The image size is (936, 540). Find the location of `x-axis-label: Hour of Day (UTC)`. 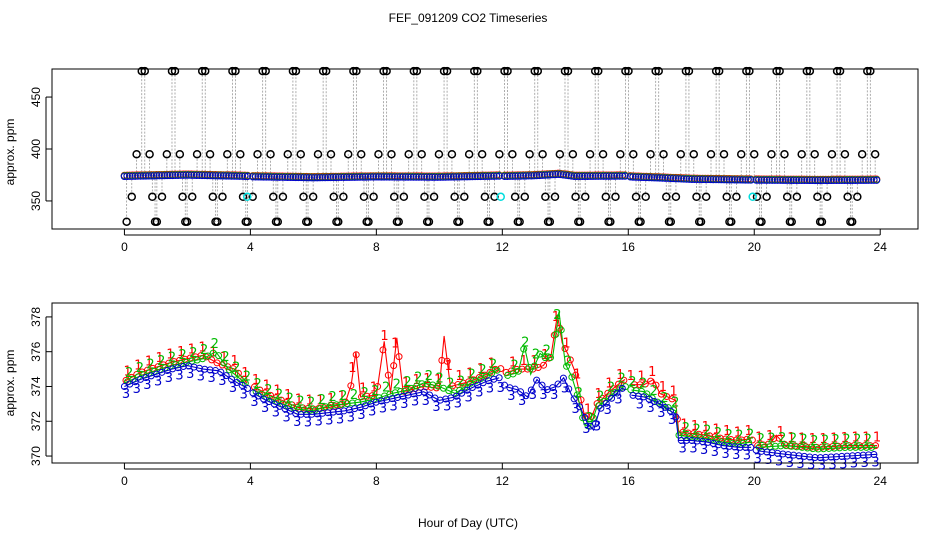

x-axis-label: Hour of Day (UTC) is located at coordinates (468, 523).